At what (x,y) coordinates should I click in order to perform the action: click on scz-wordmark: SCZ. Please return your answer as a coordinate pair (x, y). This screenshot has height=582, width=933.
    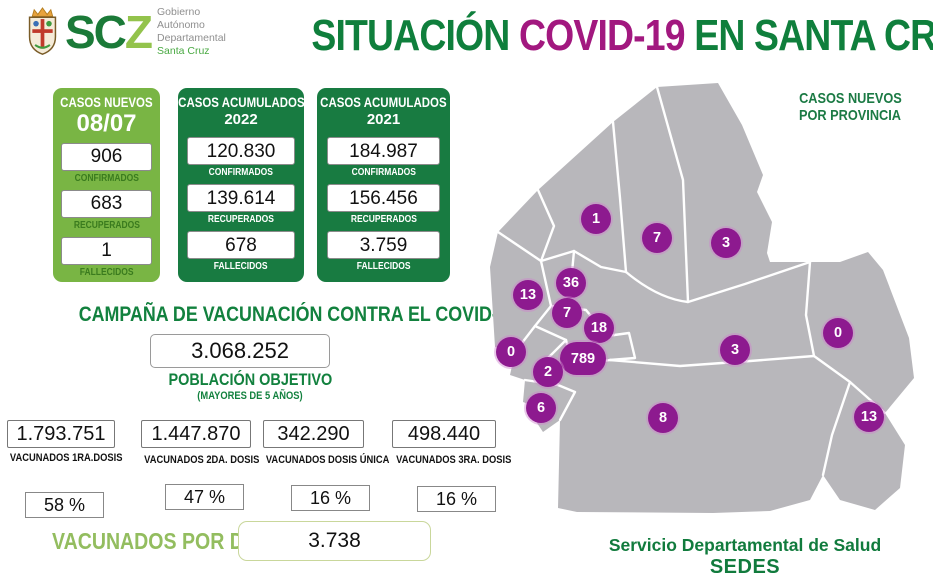
    Looking at the image, I should click on (109, 32).